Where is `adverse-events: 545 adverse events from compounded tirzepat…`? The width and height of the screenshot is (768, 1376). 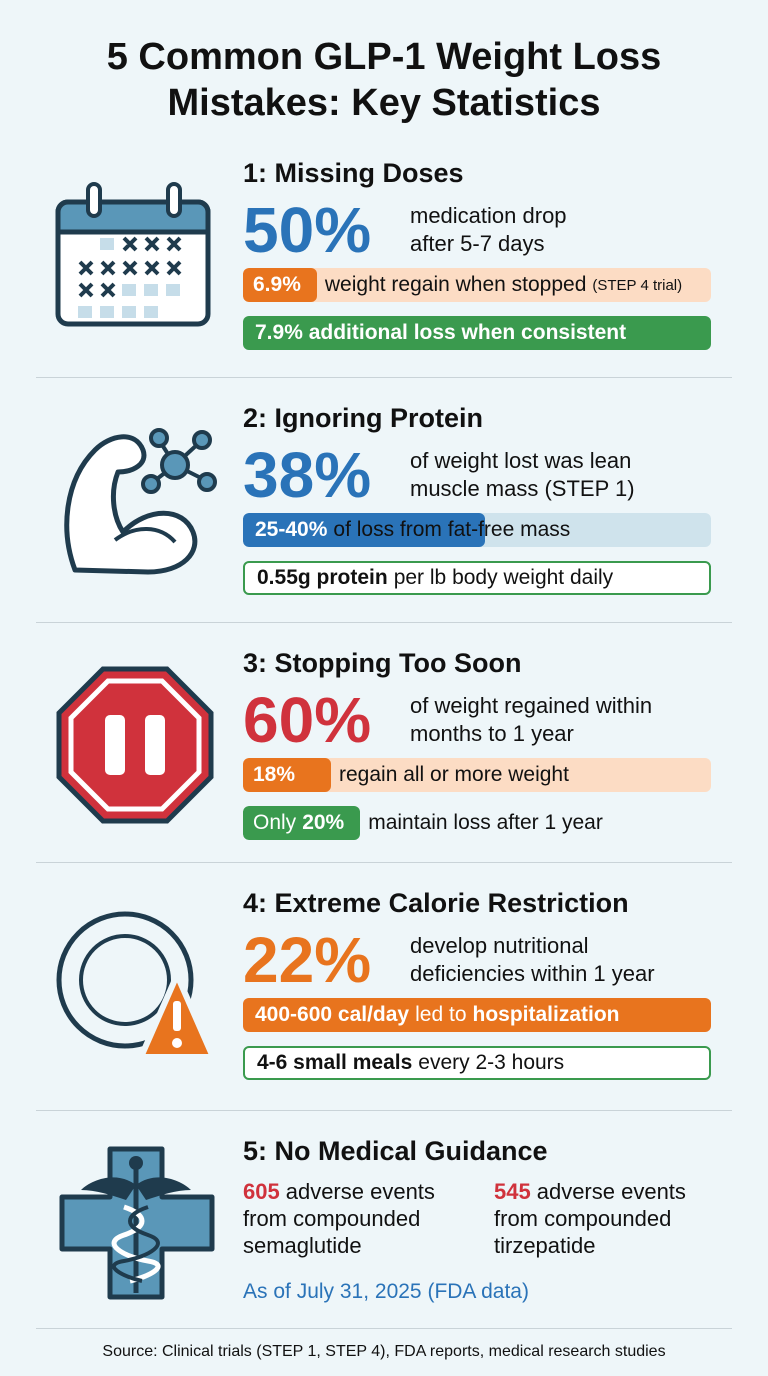 adverse-events: 545 adverse events from compounded tirzepat… is located at coordinates (590, 1218).